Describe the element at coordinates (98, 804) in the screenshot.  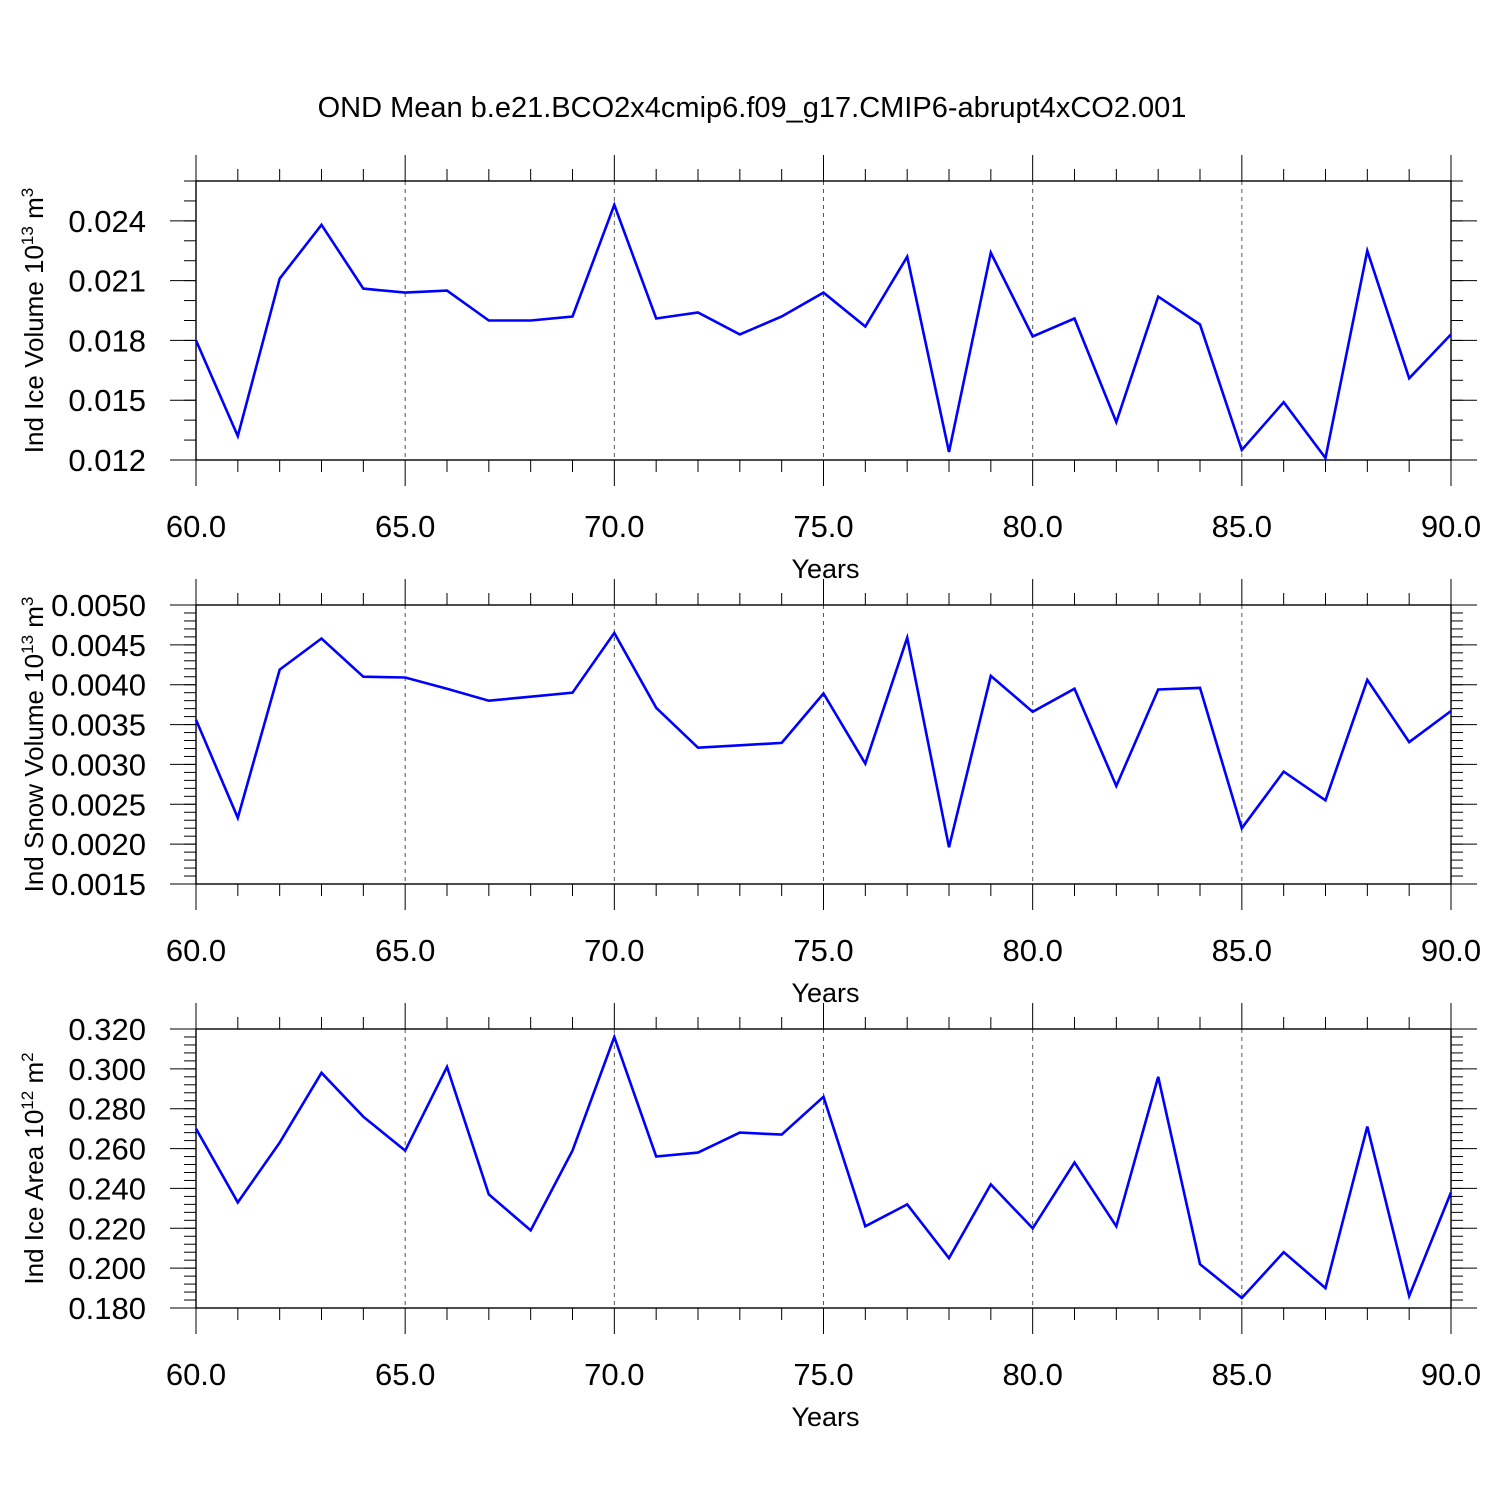
I see `y-tick-label: 0.0025` at that location.